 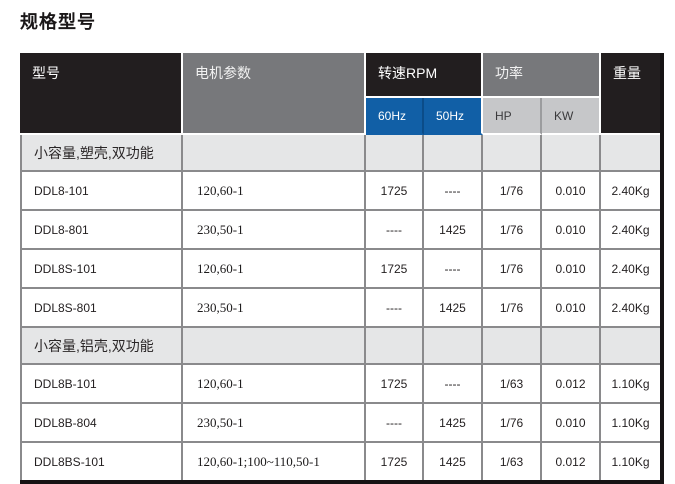 I want to click on section-row: 小容量,铝壳,双功能, so click(x=340, y=346).